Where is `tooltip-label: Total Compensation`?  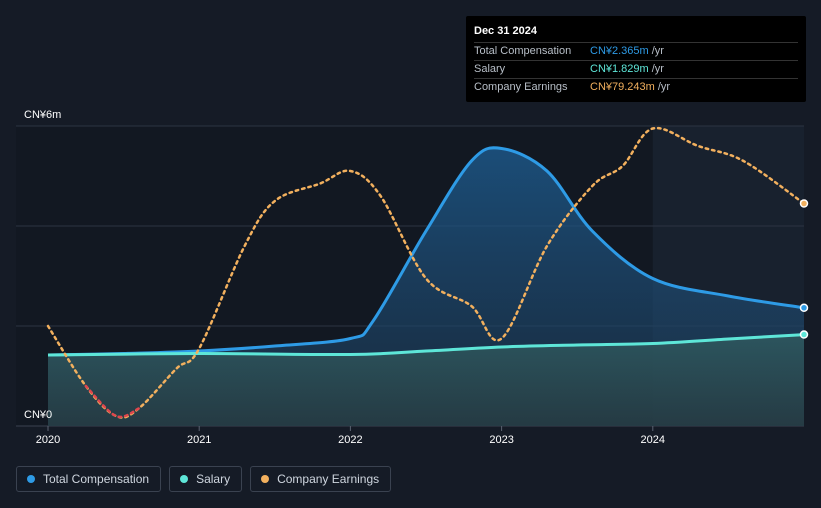
tooltip-label: Total Compensation is located at coordinates (523, 51).